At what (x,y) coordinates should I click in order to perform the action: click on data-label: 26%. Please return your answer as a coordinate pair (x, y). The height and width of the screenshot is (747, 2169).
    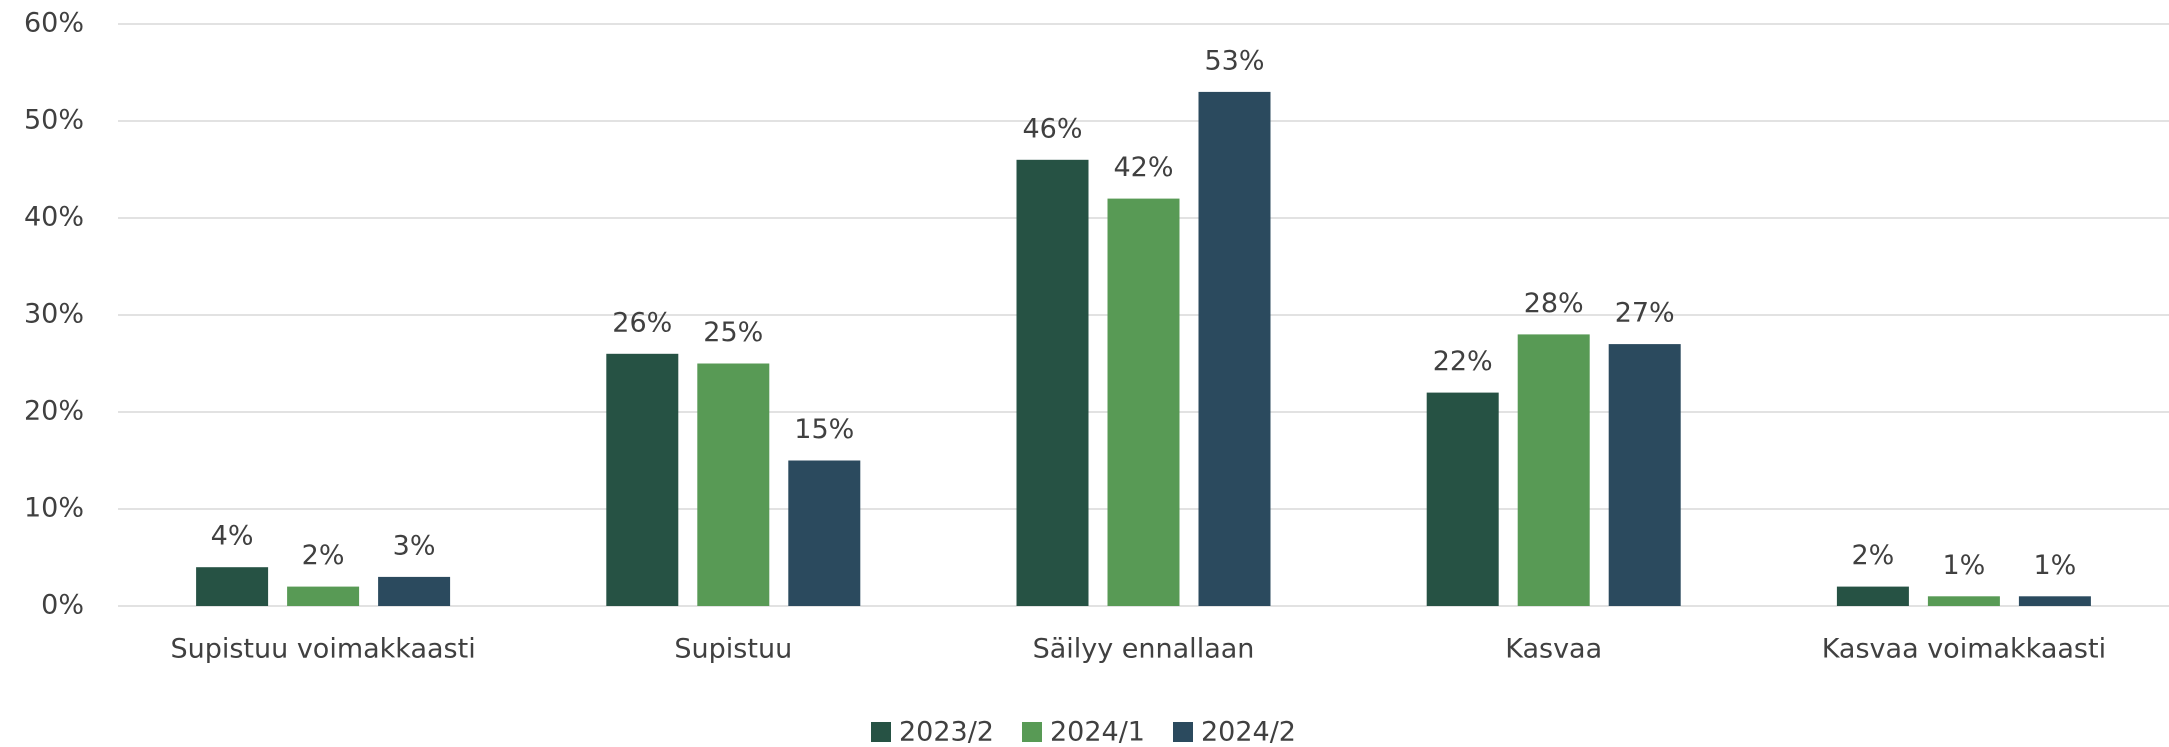
    Looking at the image, I should click on (642, 322).